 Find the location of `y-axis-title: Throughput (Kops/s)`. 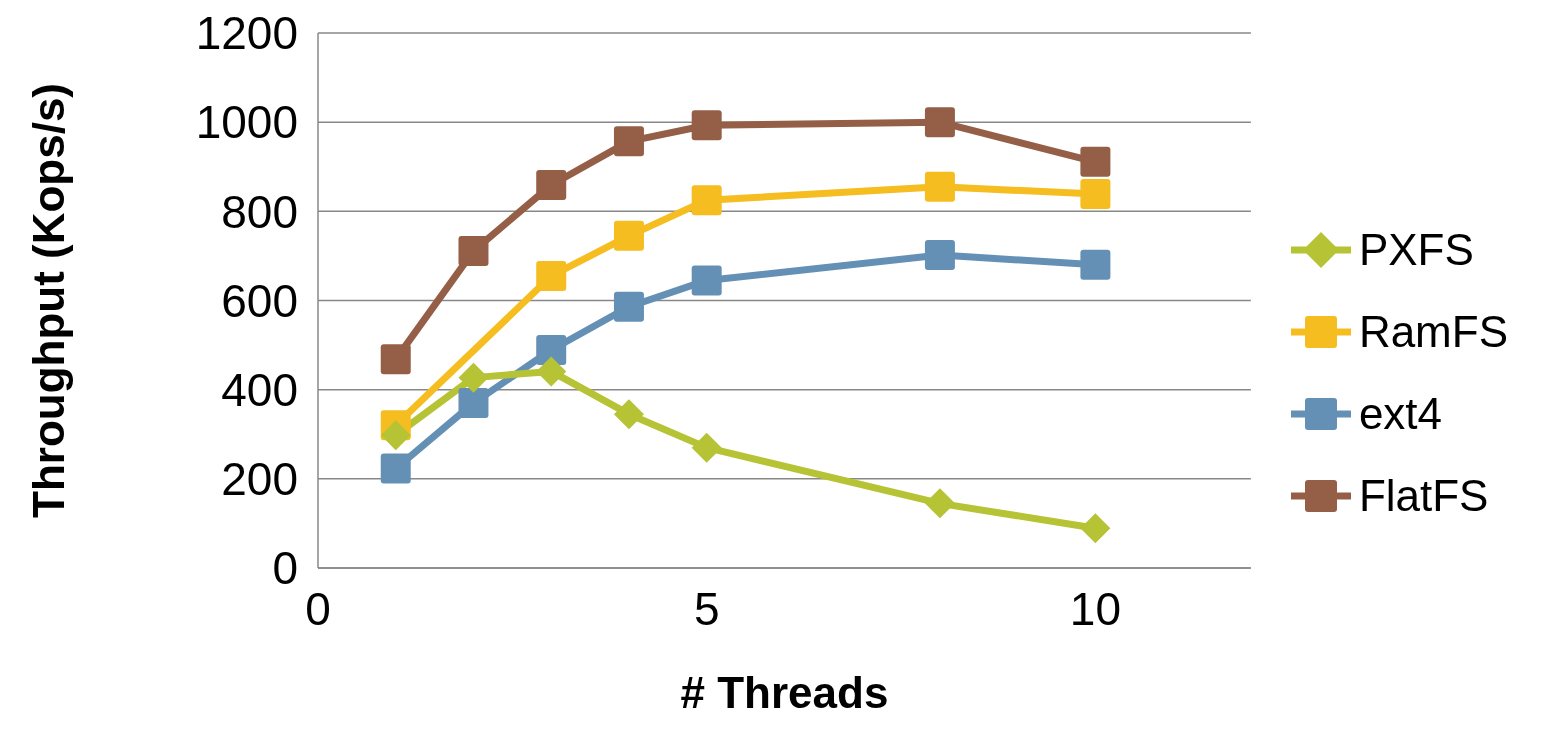

y-axis-title: Throughput (Kops/s) is located at coordinates (48, 300).